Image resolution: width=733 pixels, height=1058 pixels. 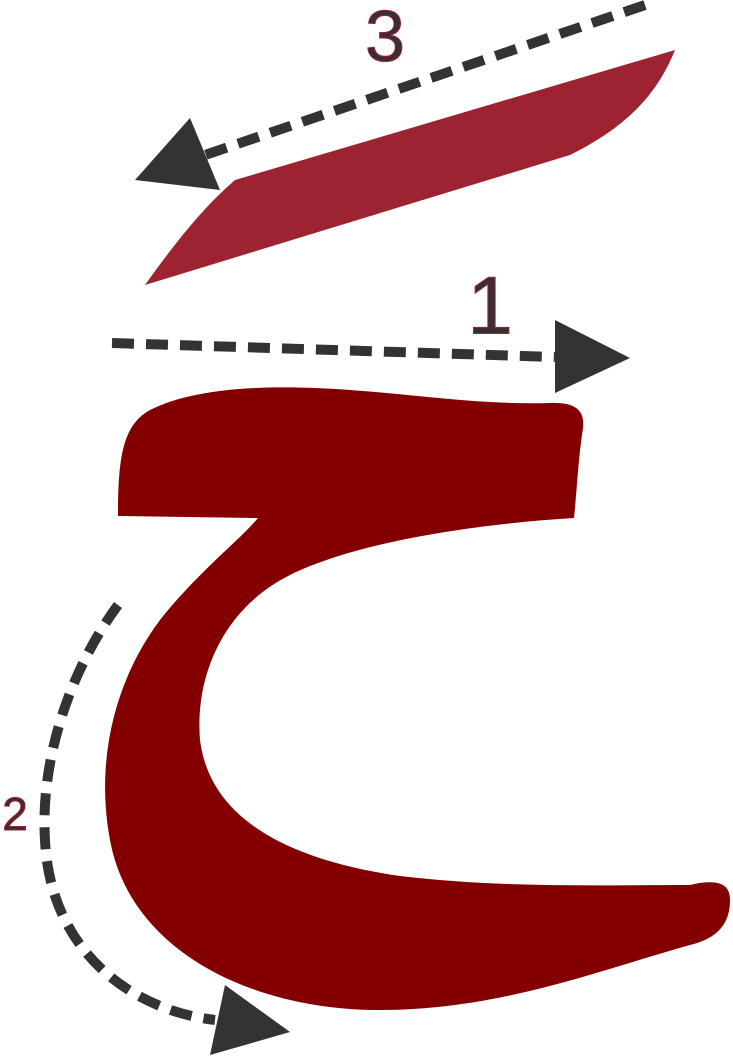 What do you see at coordinates (333, 350) in the screenshot?
I see `stroke-1-arrow` at bounding box center [333, 350].